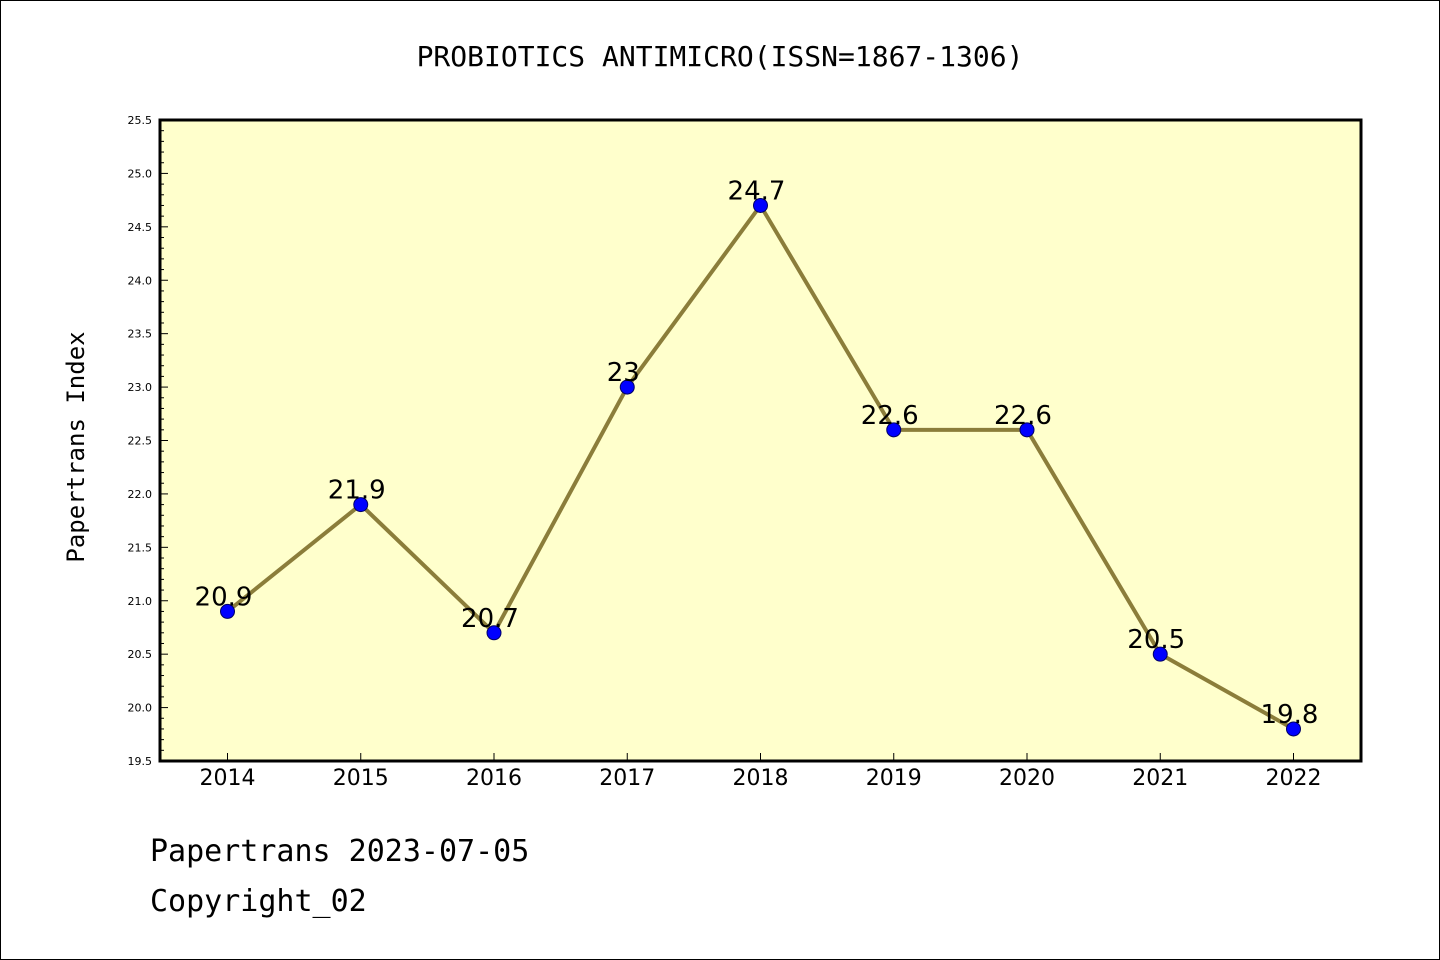 The image size is (1440, 960). What do you see at coordinates (140, 173) in the screenshot?
I see `y-tick-label: 25.0` at bounding box center [140, 173].